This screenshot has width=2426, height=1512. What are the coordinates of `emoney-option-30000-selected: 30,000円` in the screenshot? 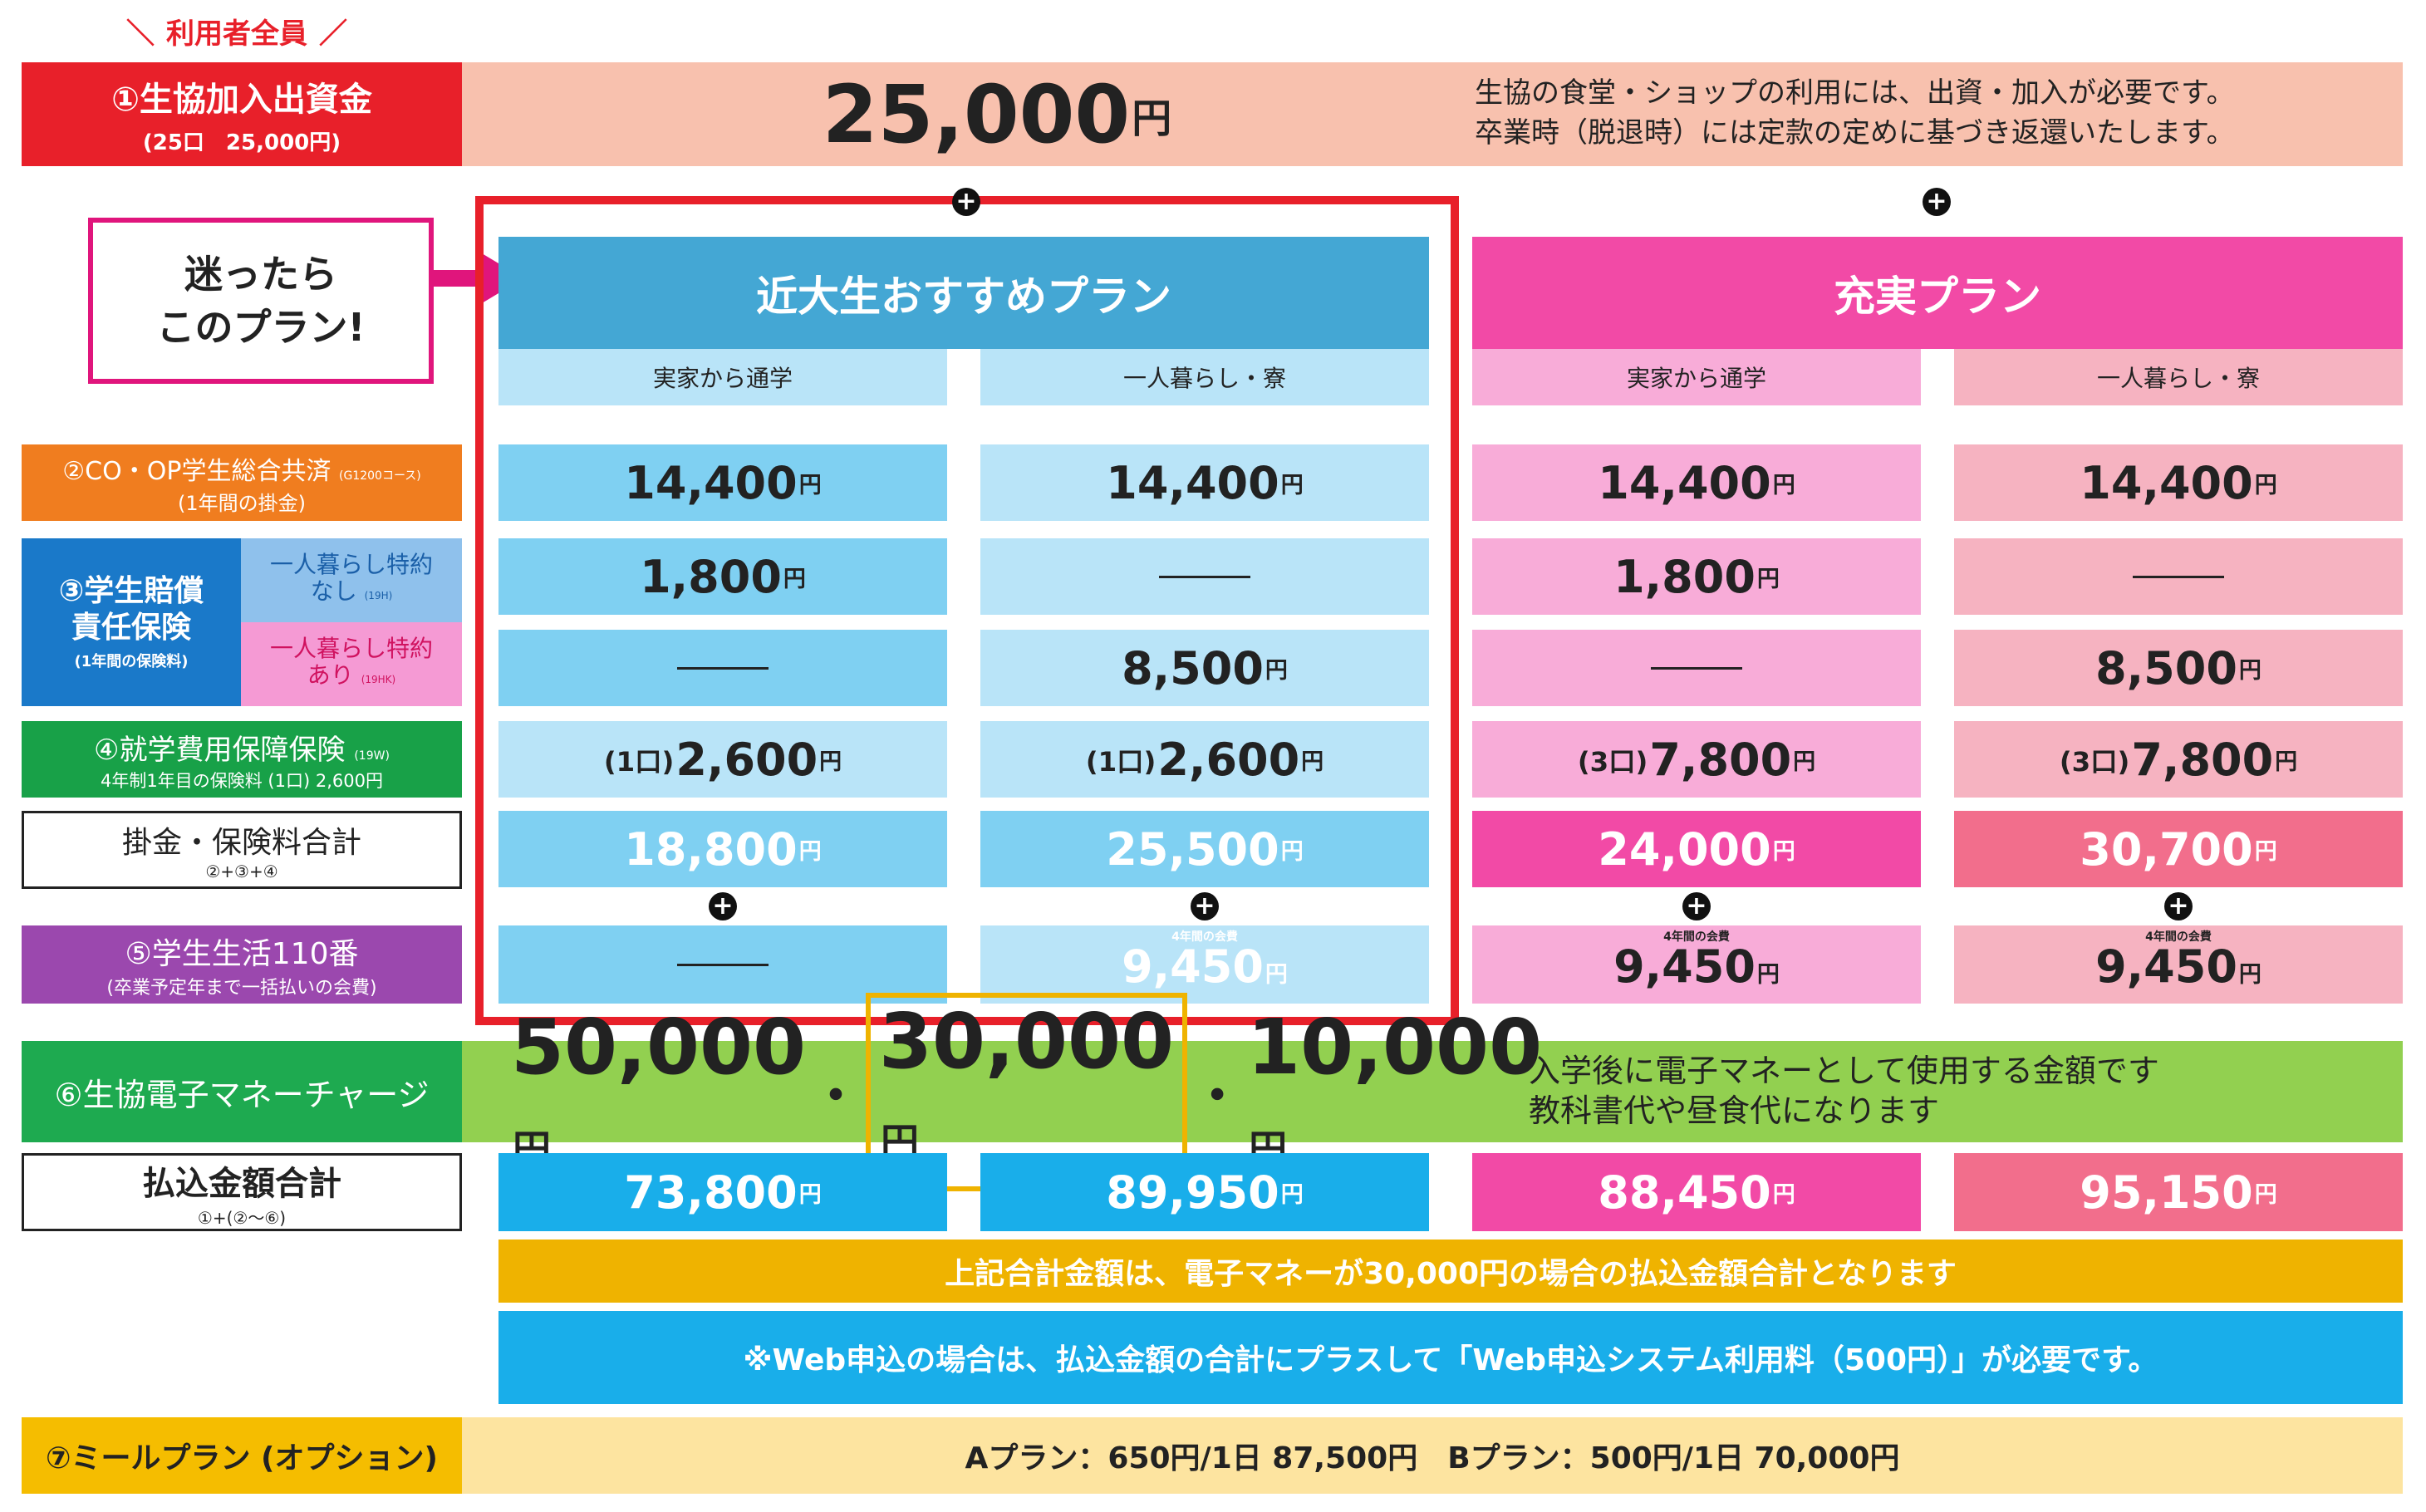 It's located at (1027, 1091).